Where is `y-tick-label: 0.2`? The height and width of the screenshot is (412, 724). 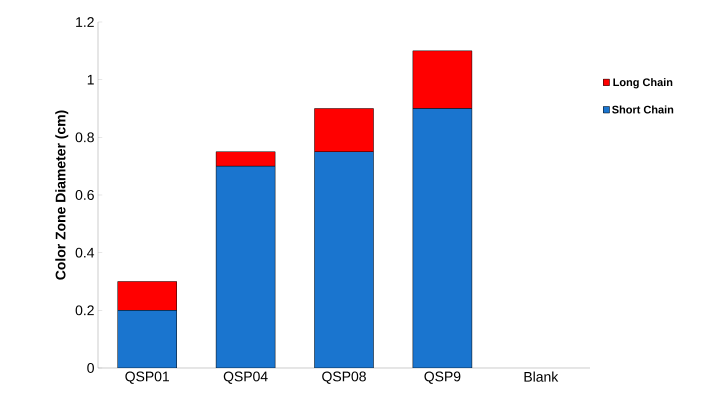 y-tick-label: 0.2 is located at coordinates (85, 310).